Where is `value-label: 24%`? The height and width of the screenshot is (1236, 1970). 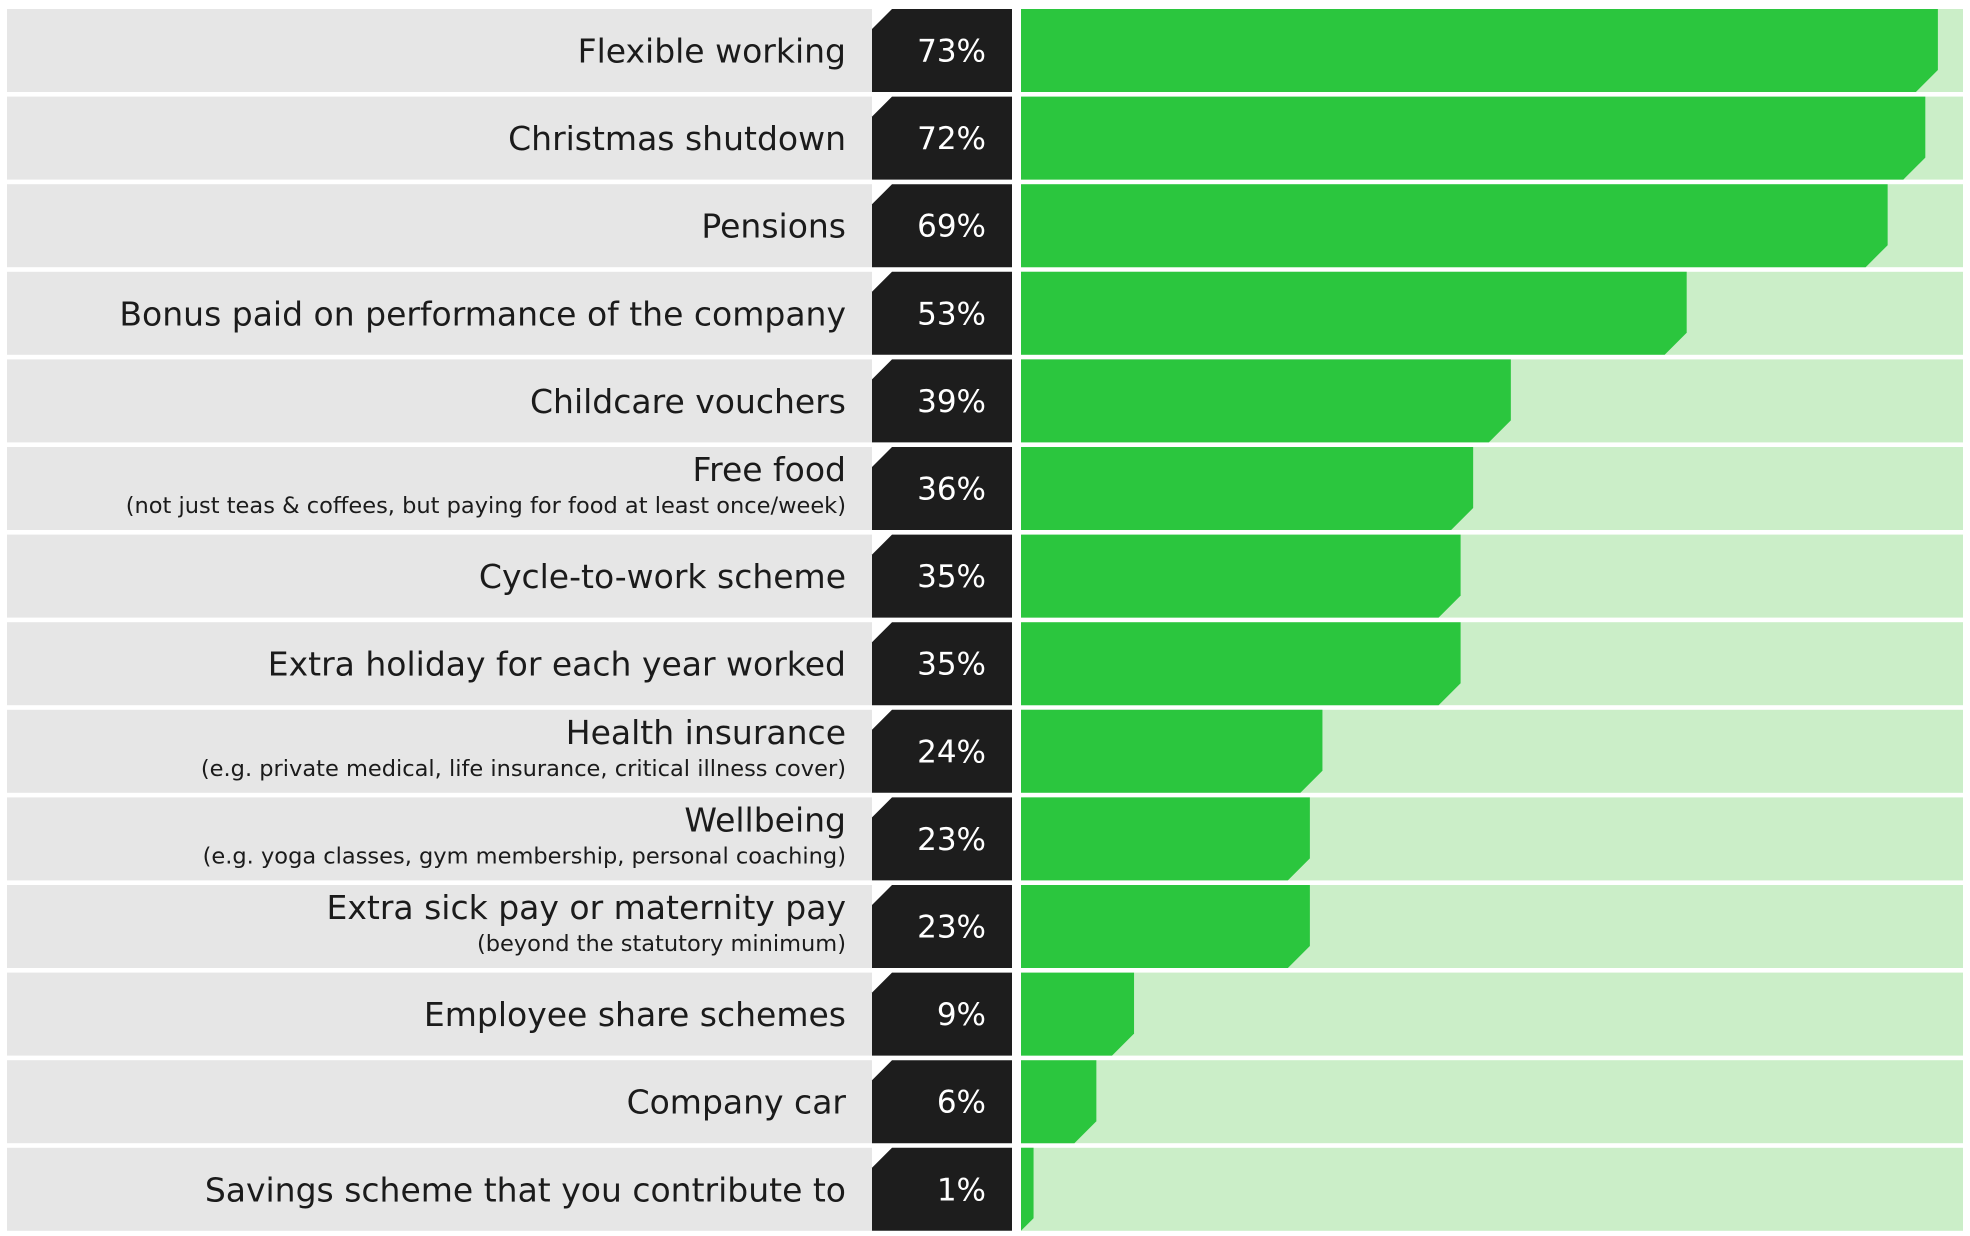 value-label: 24% is located at coordinates (951, 752).